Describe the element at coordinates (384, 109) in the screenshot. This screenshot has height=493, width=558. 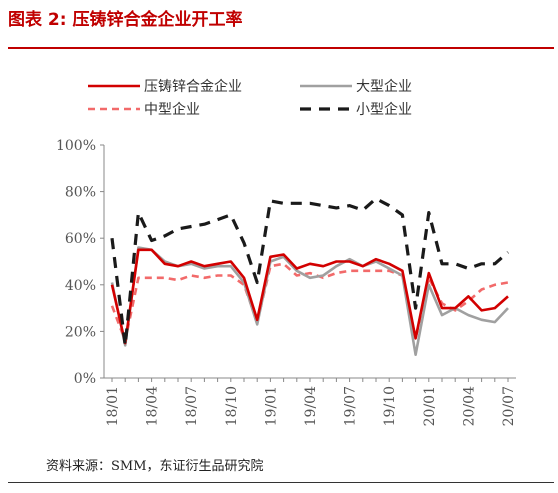
I see `legend-label-small: 小型企业` at that location.